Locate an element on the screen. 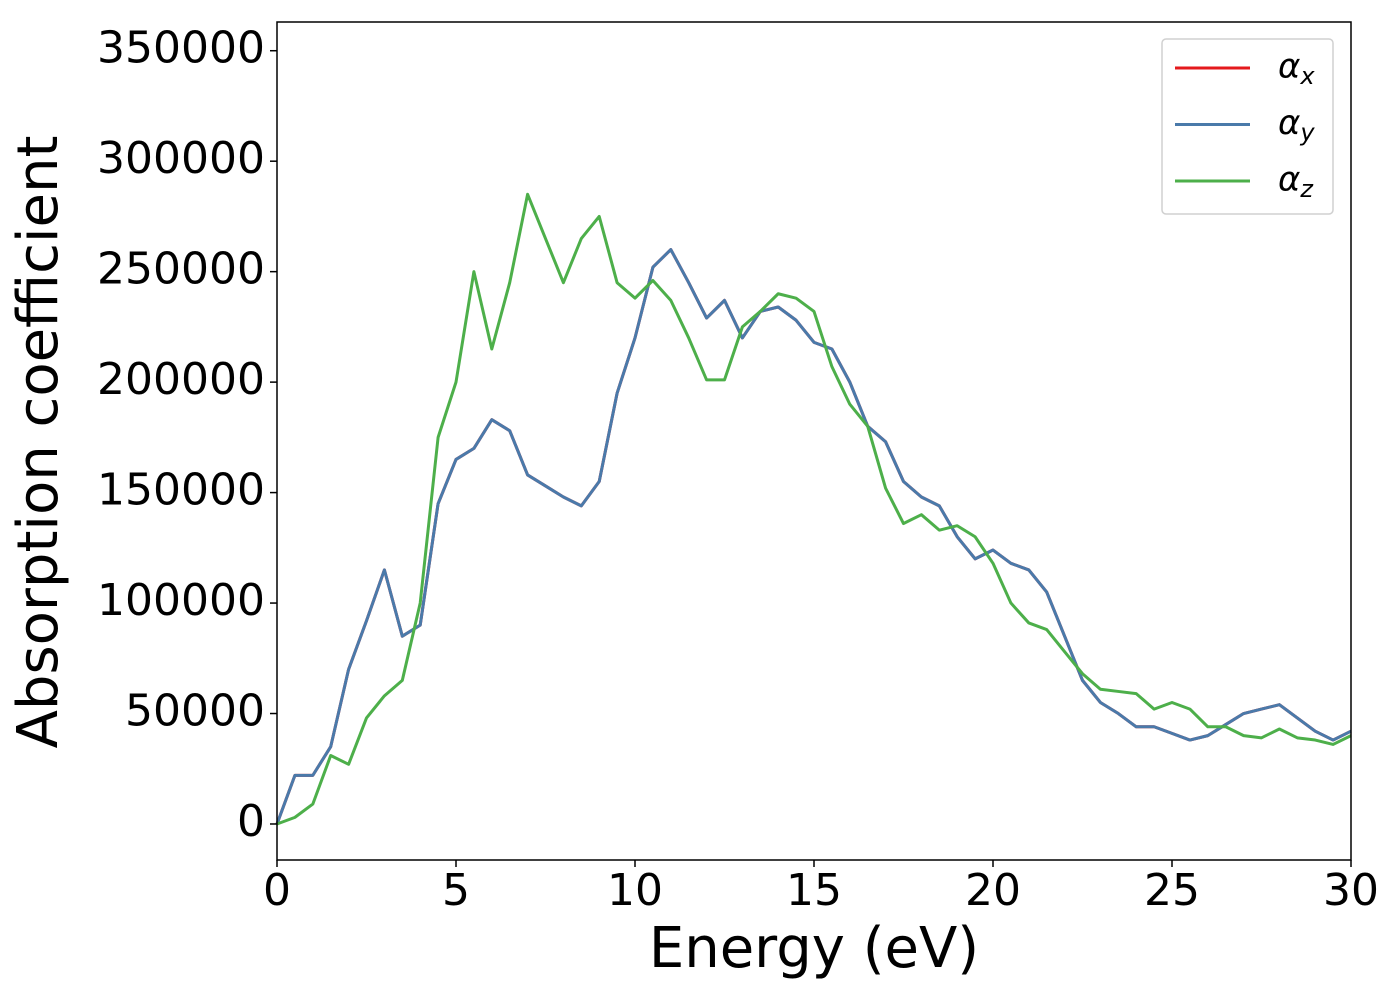  x-tick-label: 25 is located at coordinates (1172, 890).